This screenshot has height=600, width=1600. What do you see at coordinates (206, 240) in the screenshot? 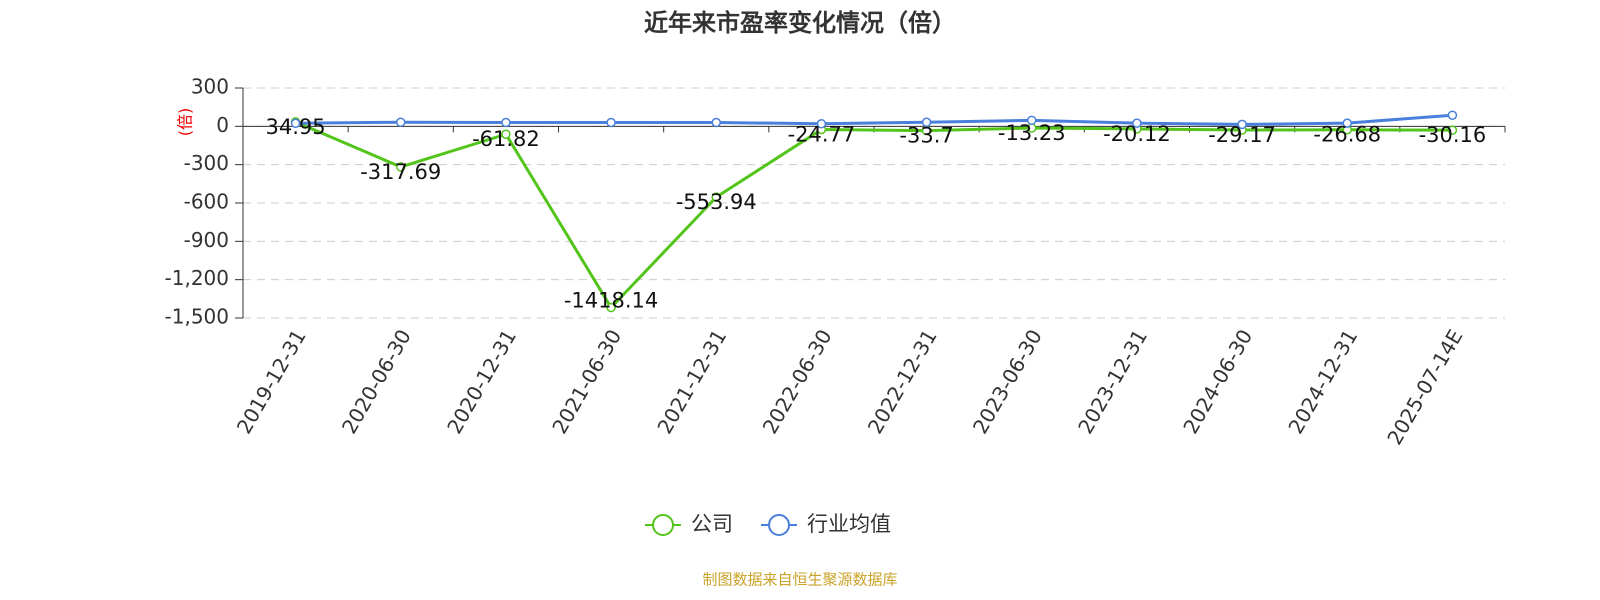
I see `y-tick-label: -900` at bounding box center [206, 240].